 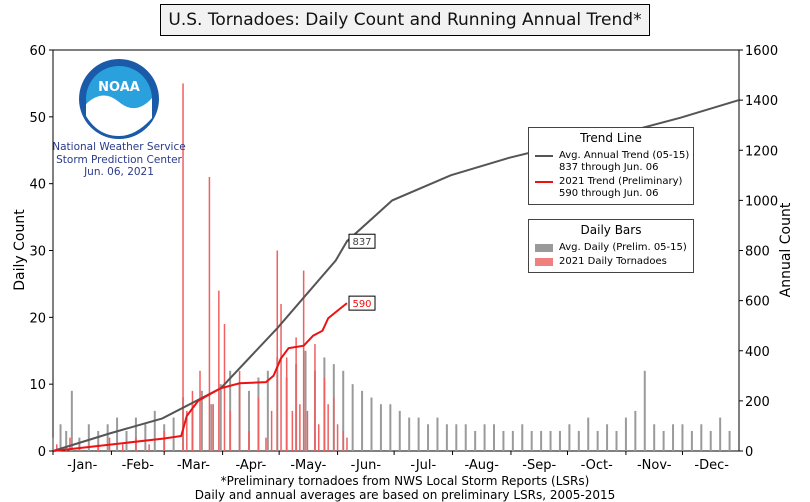 What do you see at coordinates (82, 465) in the screenshot?
I see `x-tick-label: -Jan-` at bounding box center [82, 465].